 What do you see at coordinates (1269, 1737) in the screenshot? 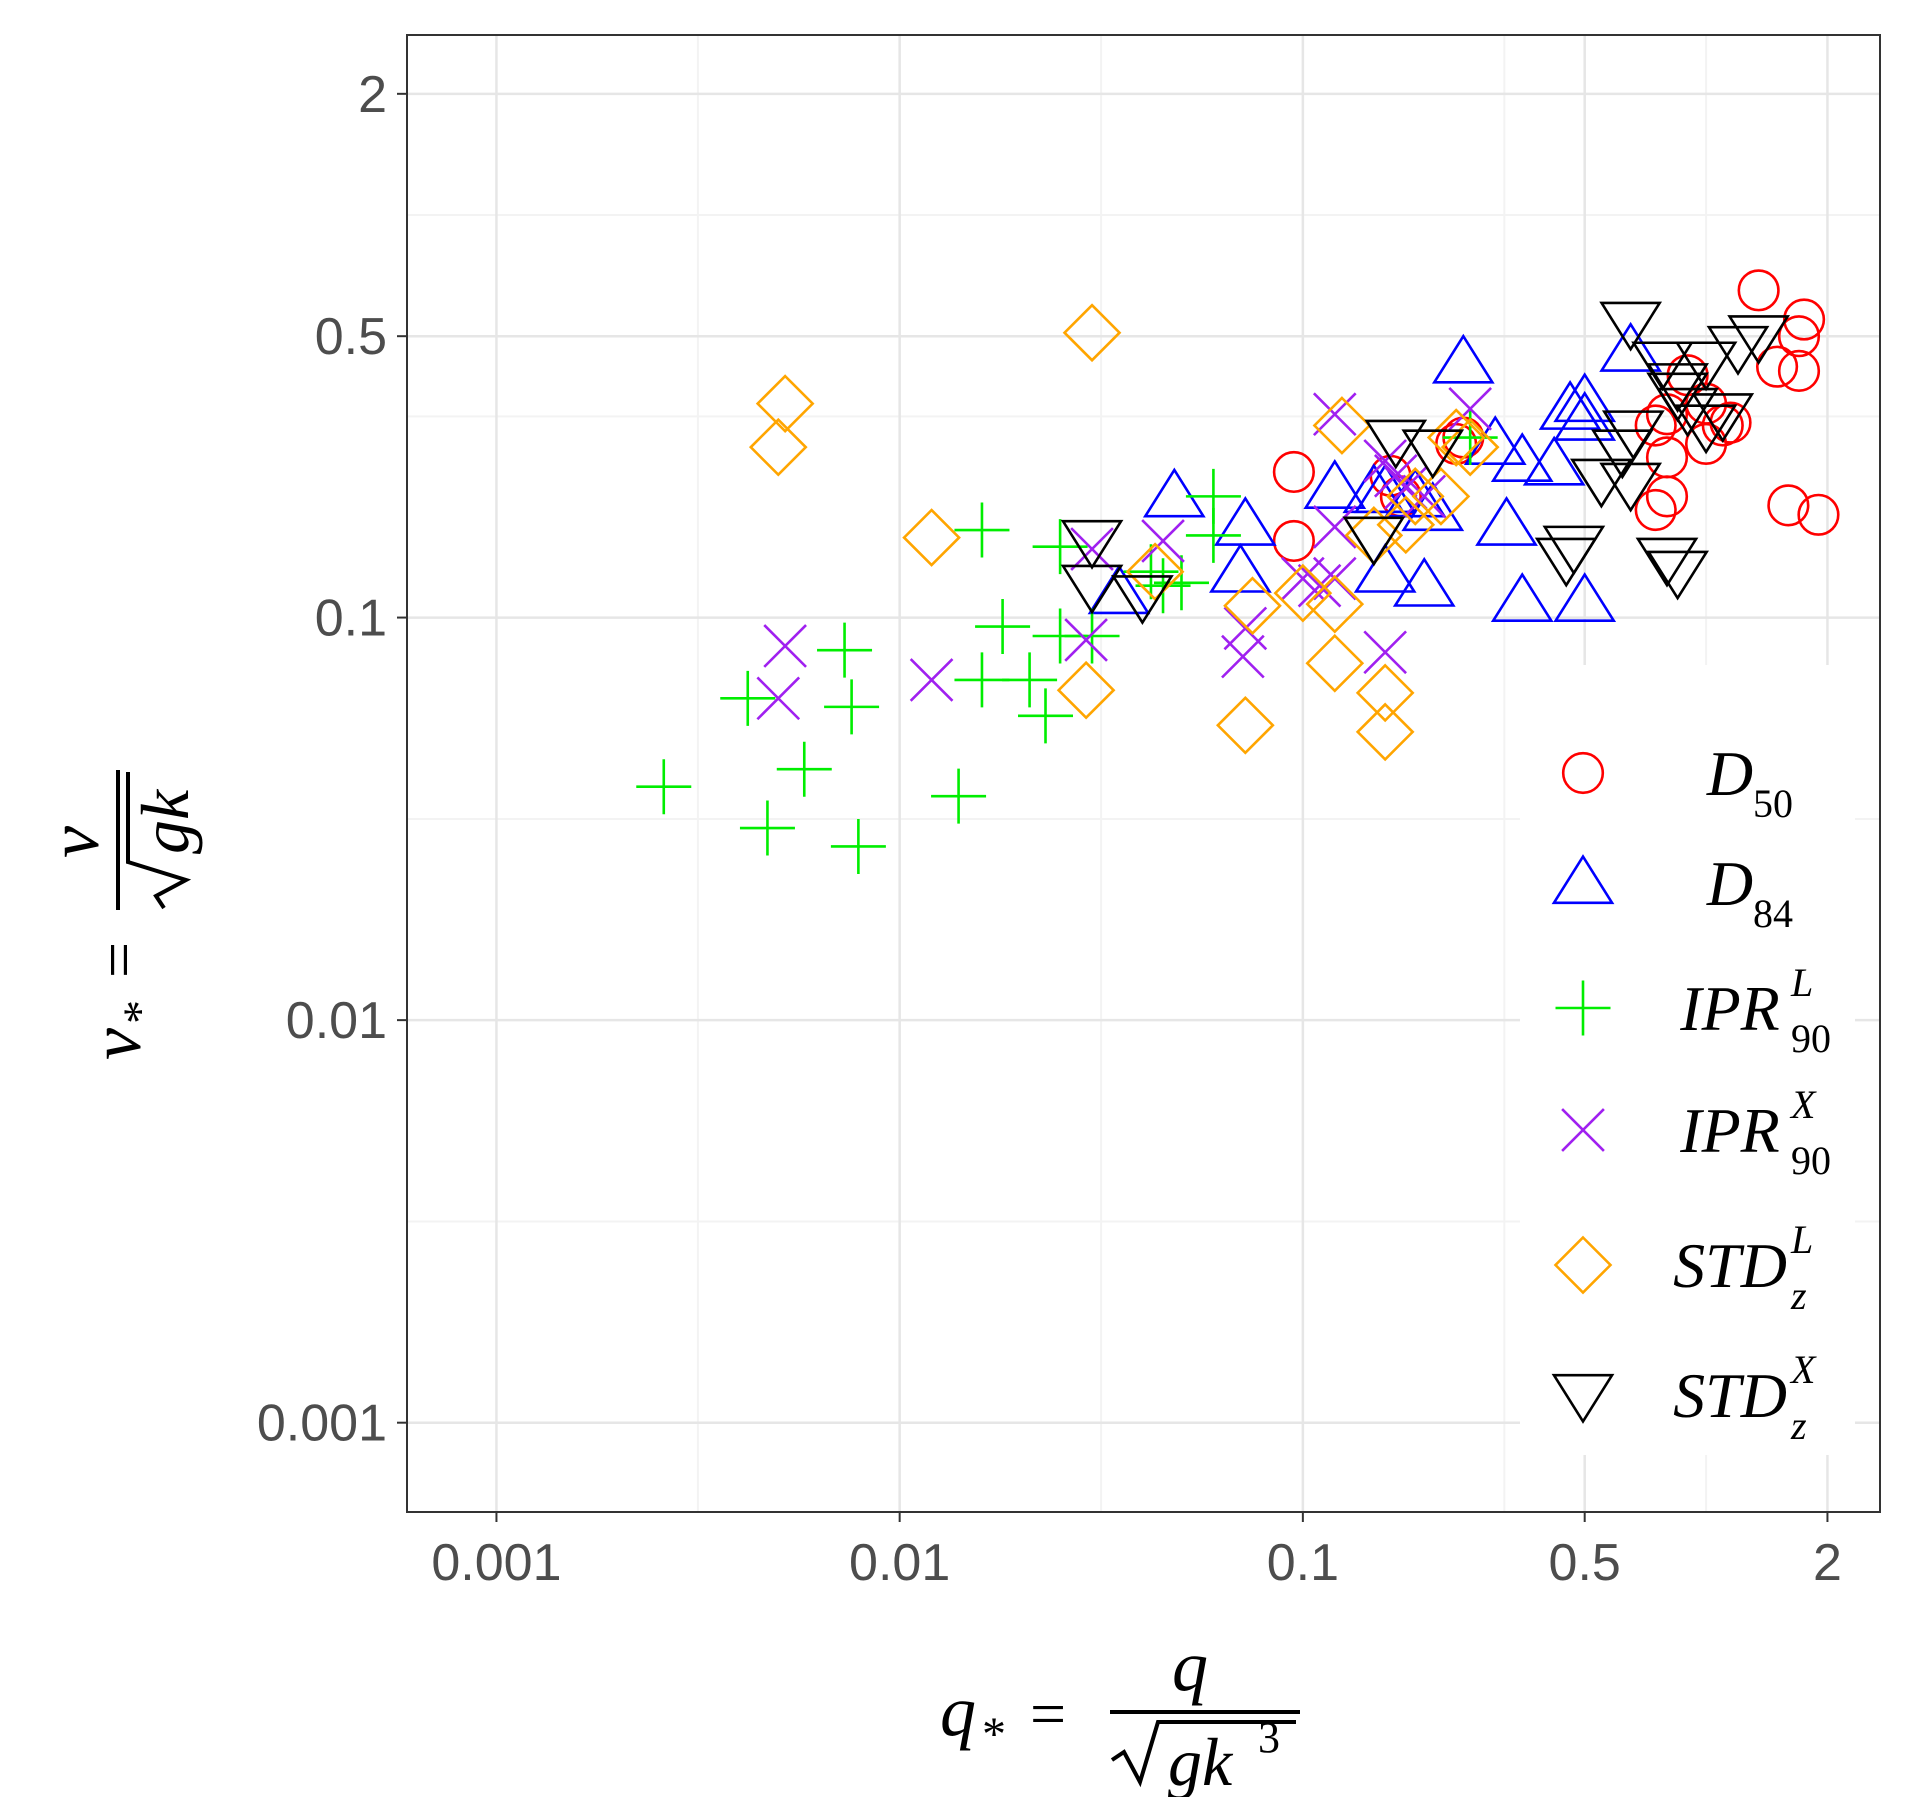
I see `x-label-denominator-sup: 3` at bounding box center [1269, 1737].